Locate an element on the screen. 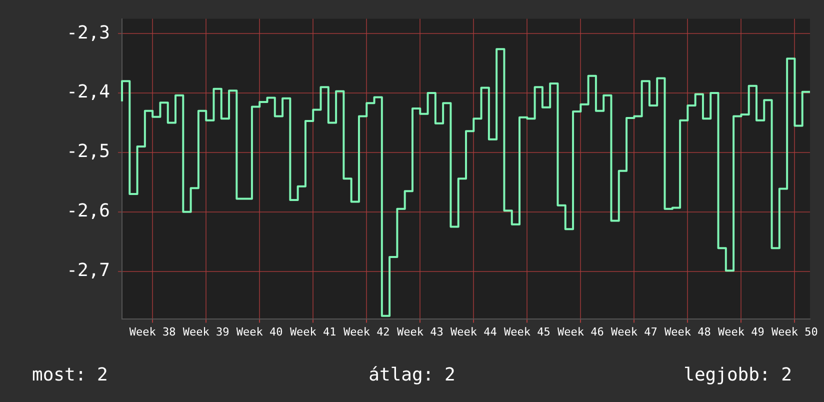 This screenshot has height=402, width=824. text: most: 2 is located at coordinates (70, 375).